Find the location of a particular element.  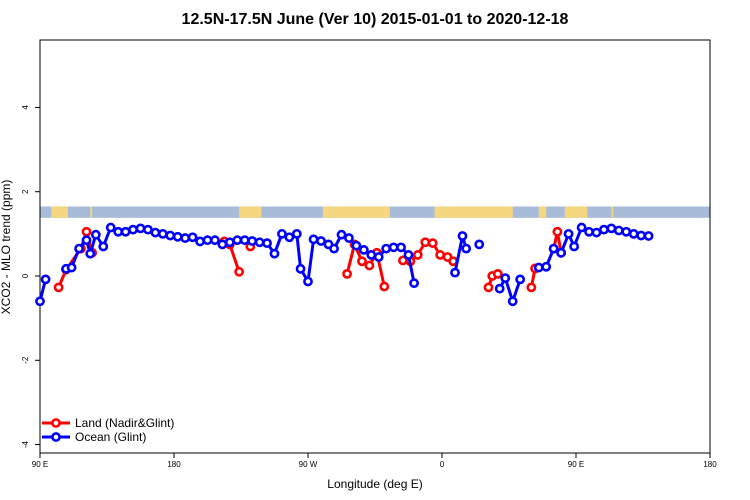

series-layer is located at coordinates (344, 264).